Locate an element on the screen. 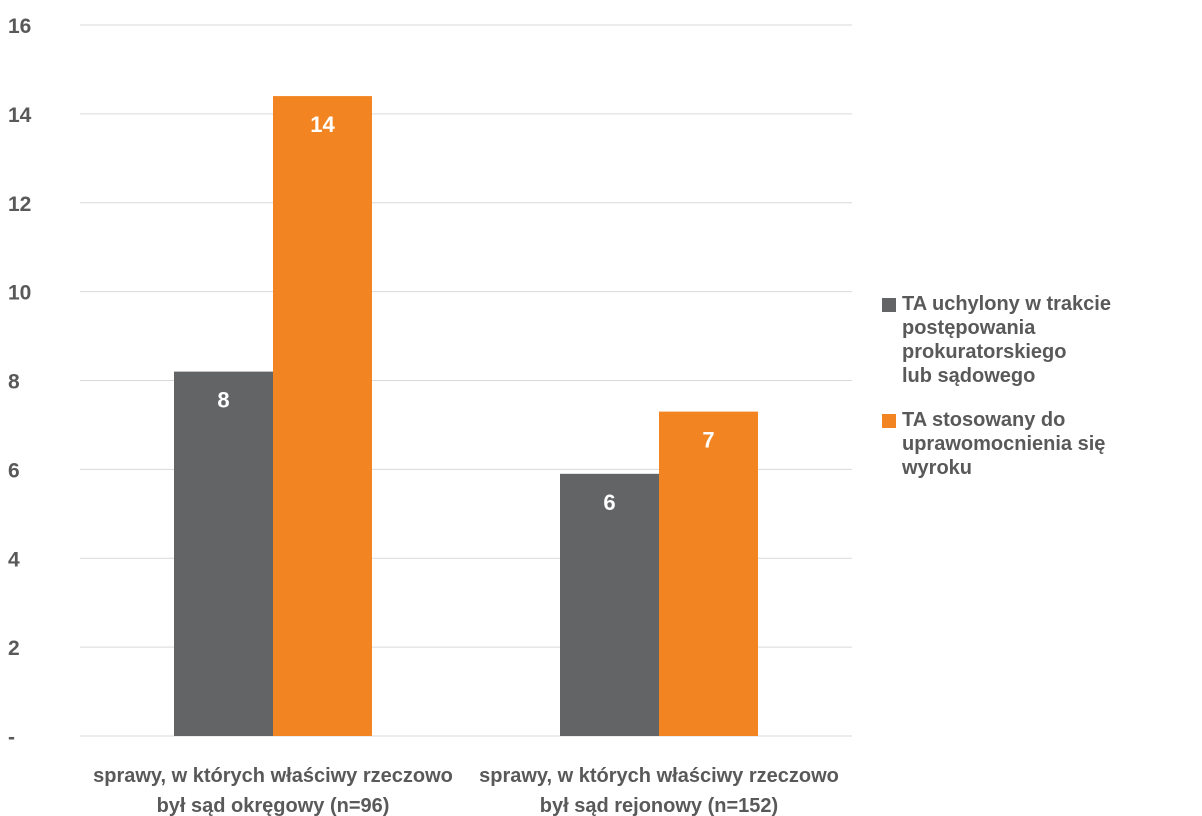  y-tick-label: 16 is located at coordinates (19, 26).